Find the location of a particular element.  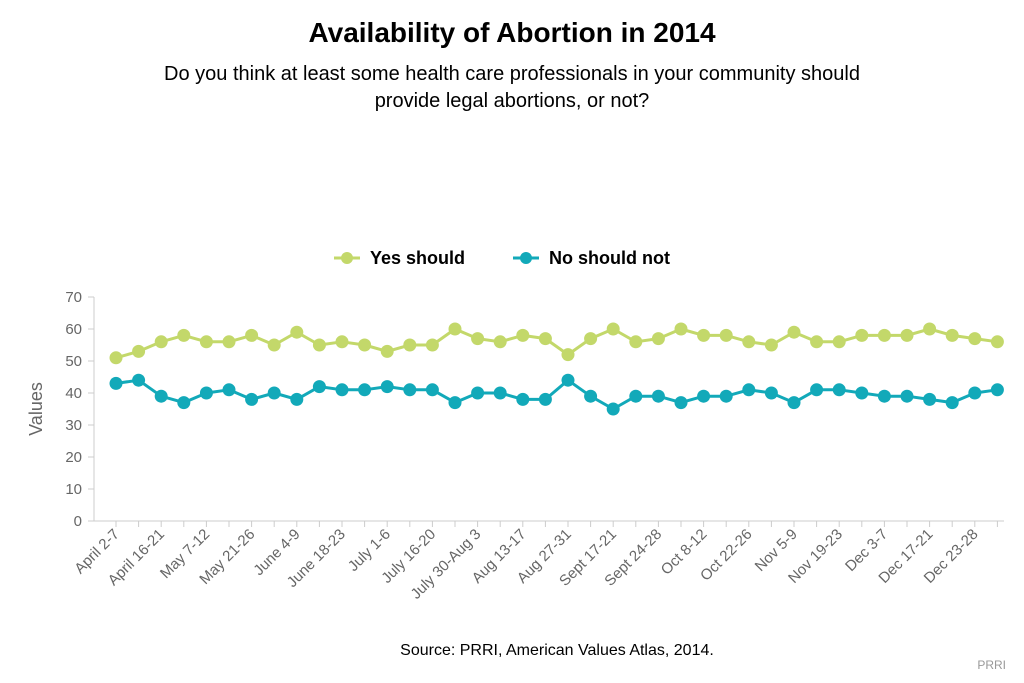

y-tick-label: 20 is located at coordinates (73, 457).